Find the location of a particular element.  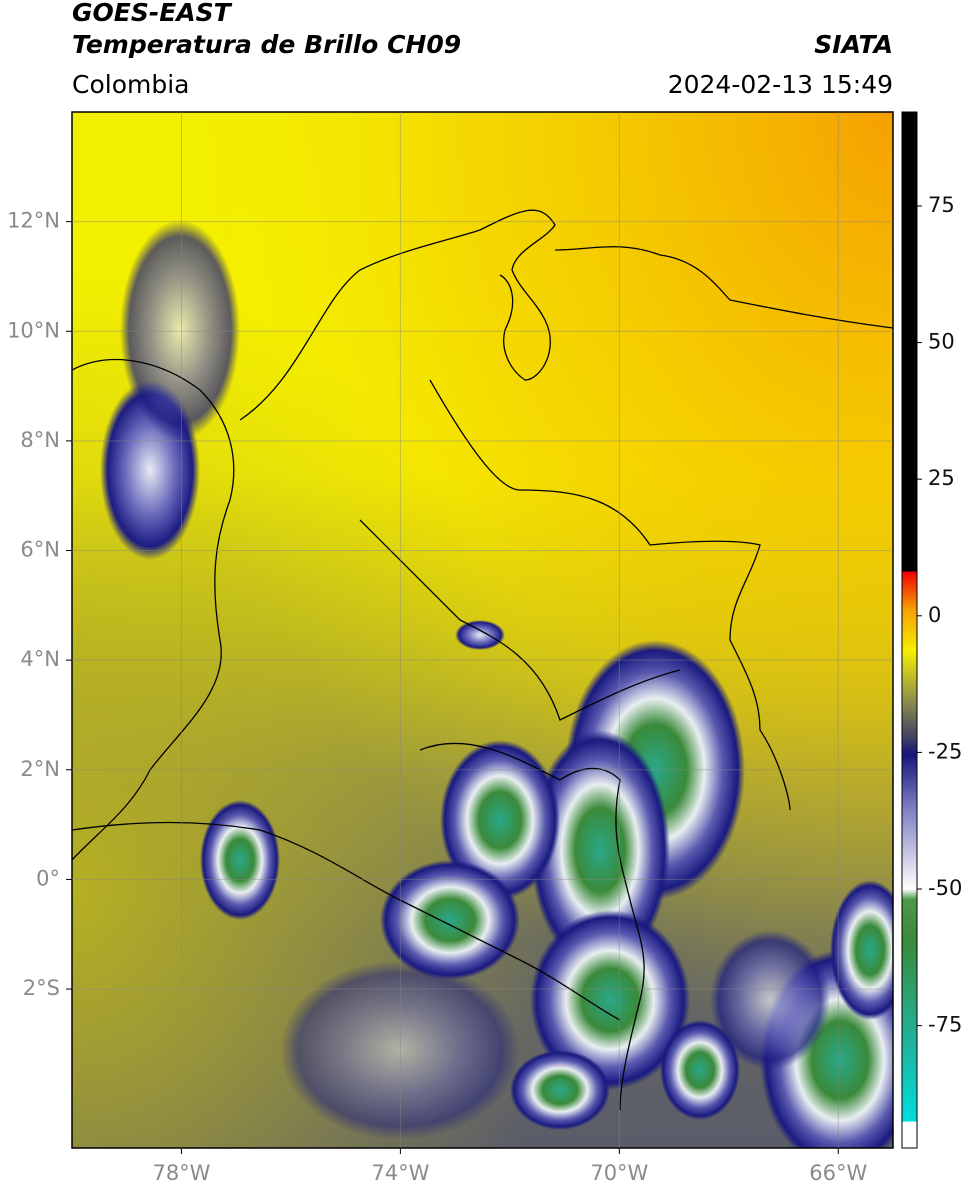

colorbar-tick-label: 0 is located at coordinates (934, 615).